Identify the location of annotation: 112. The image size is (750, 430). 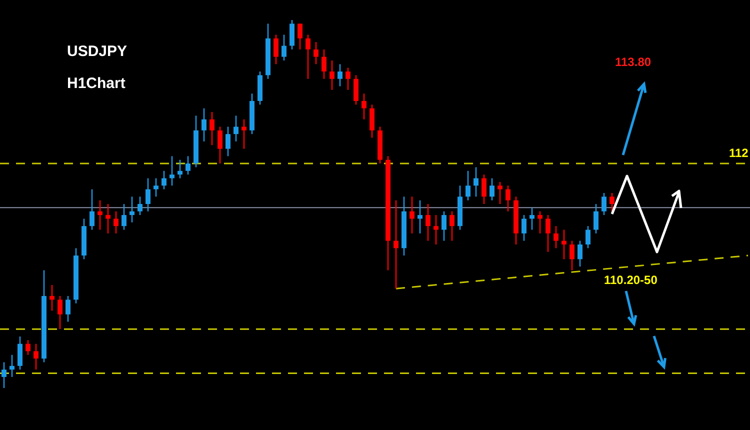
(739, 153).